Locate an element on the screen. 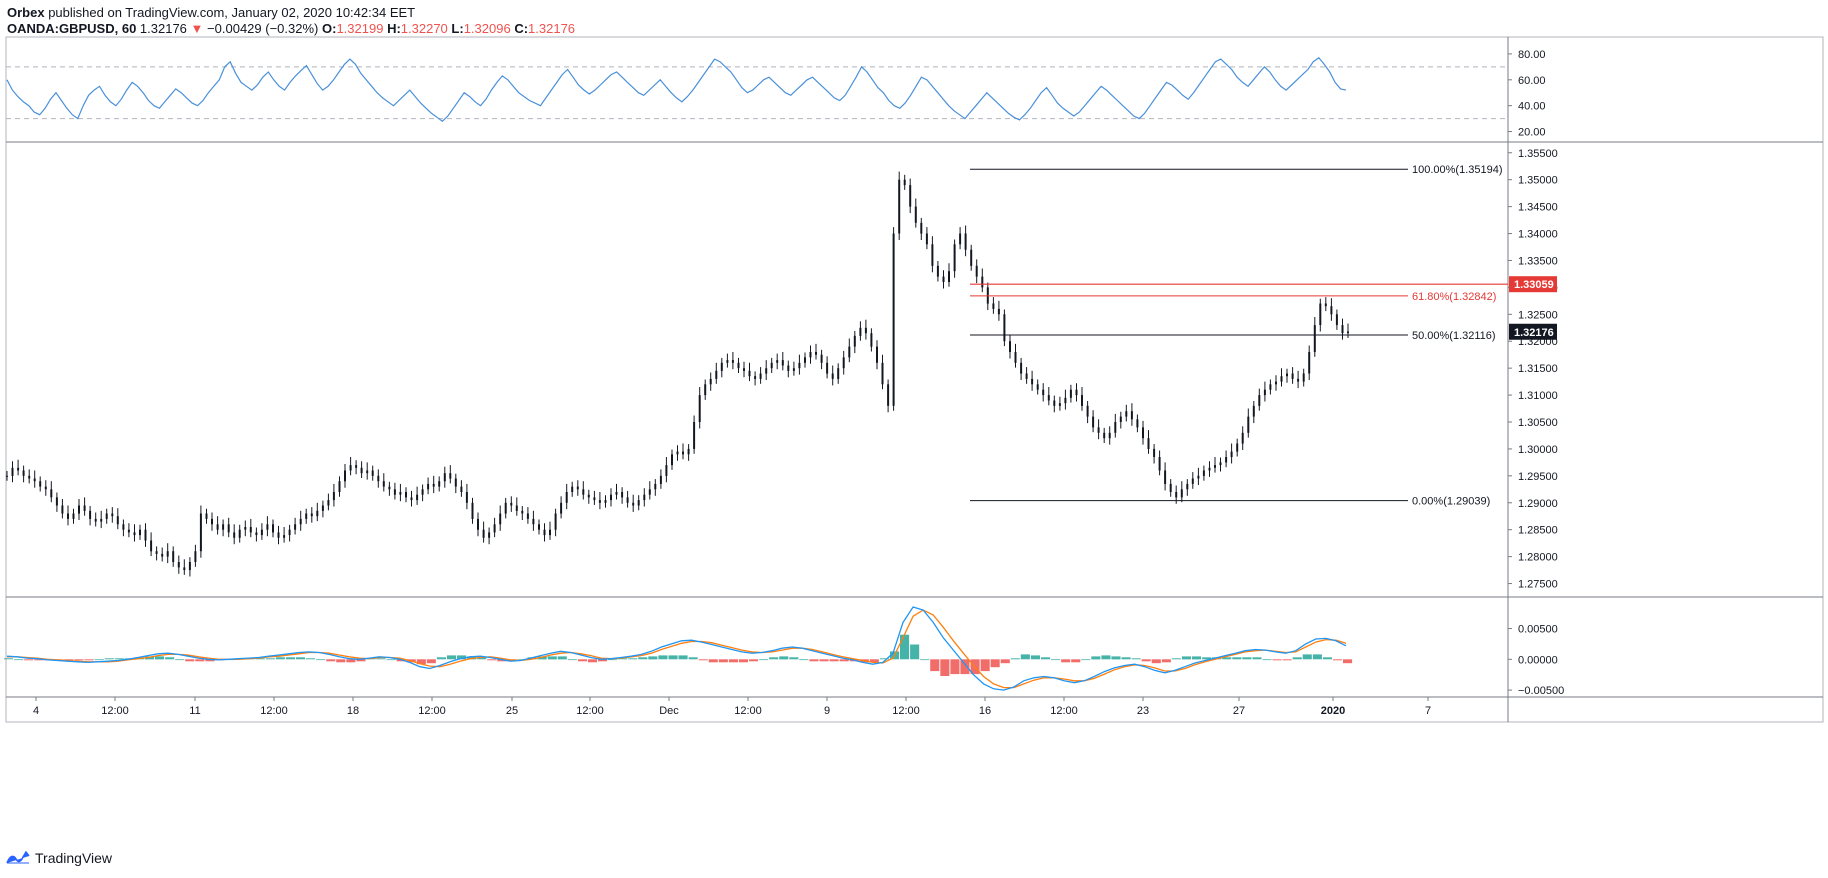 This screenshot has height=878, width=1828. low-value: 1.32096 is located at coordinates (487, 28).